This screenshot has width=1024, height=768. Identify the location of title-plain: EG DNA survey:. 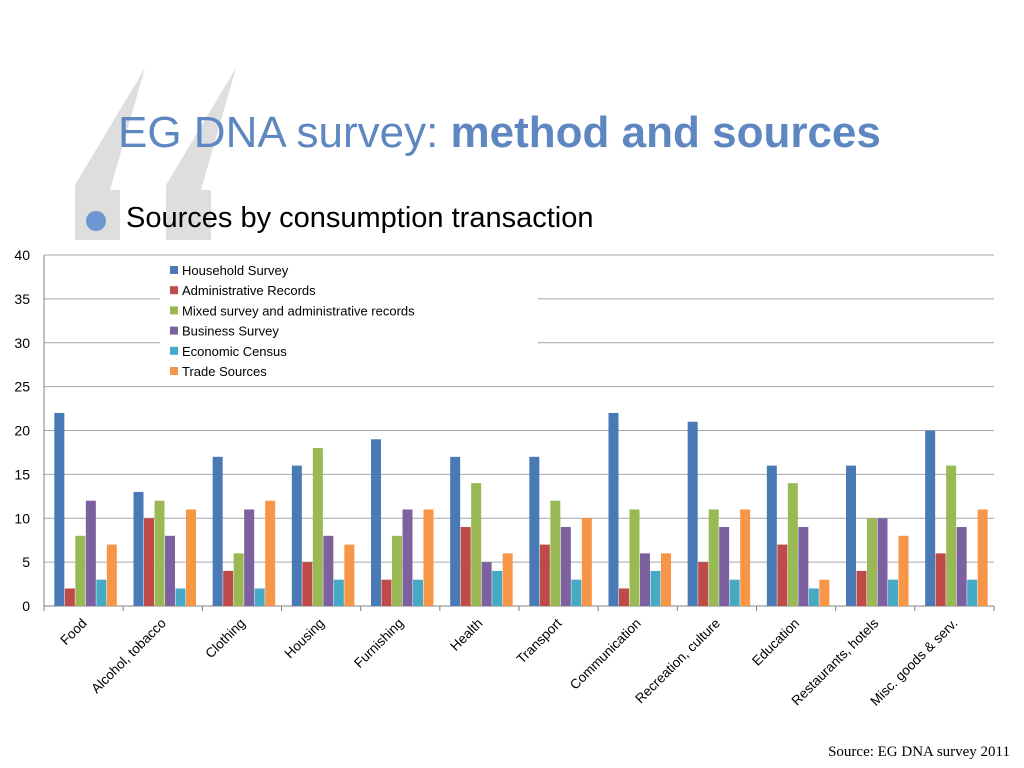
(284, 132).